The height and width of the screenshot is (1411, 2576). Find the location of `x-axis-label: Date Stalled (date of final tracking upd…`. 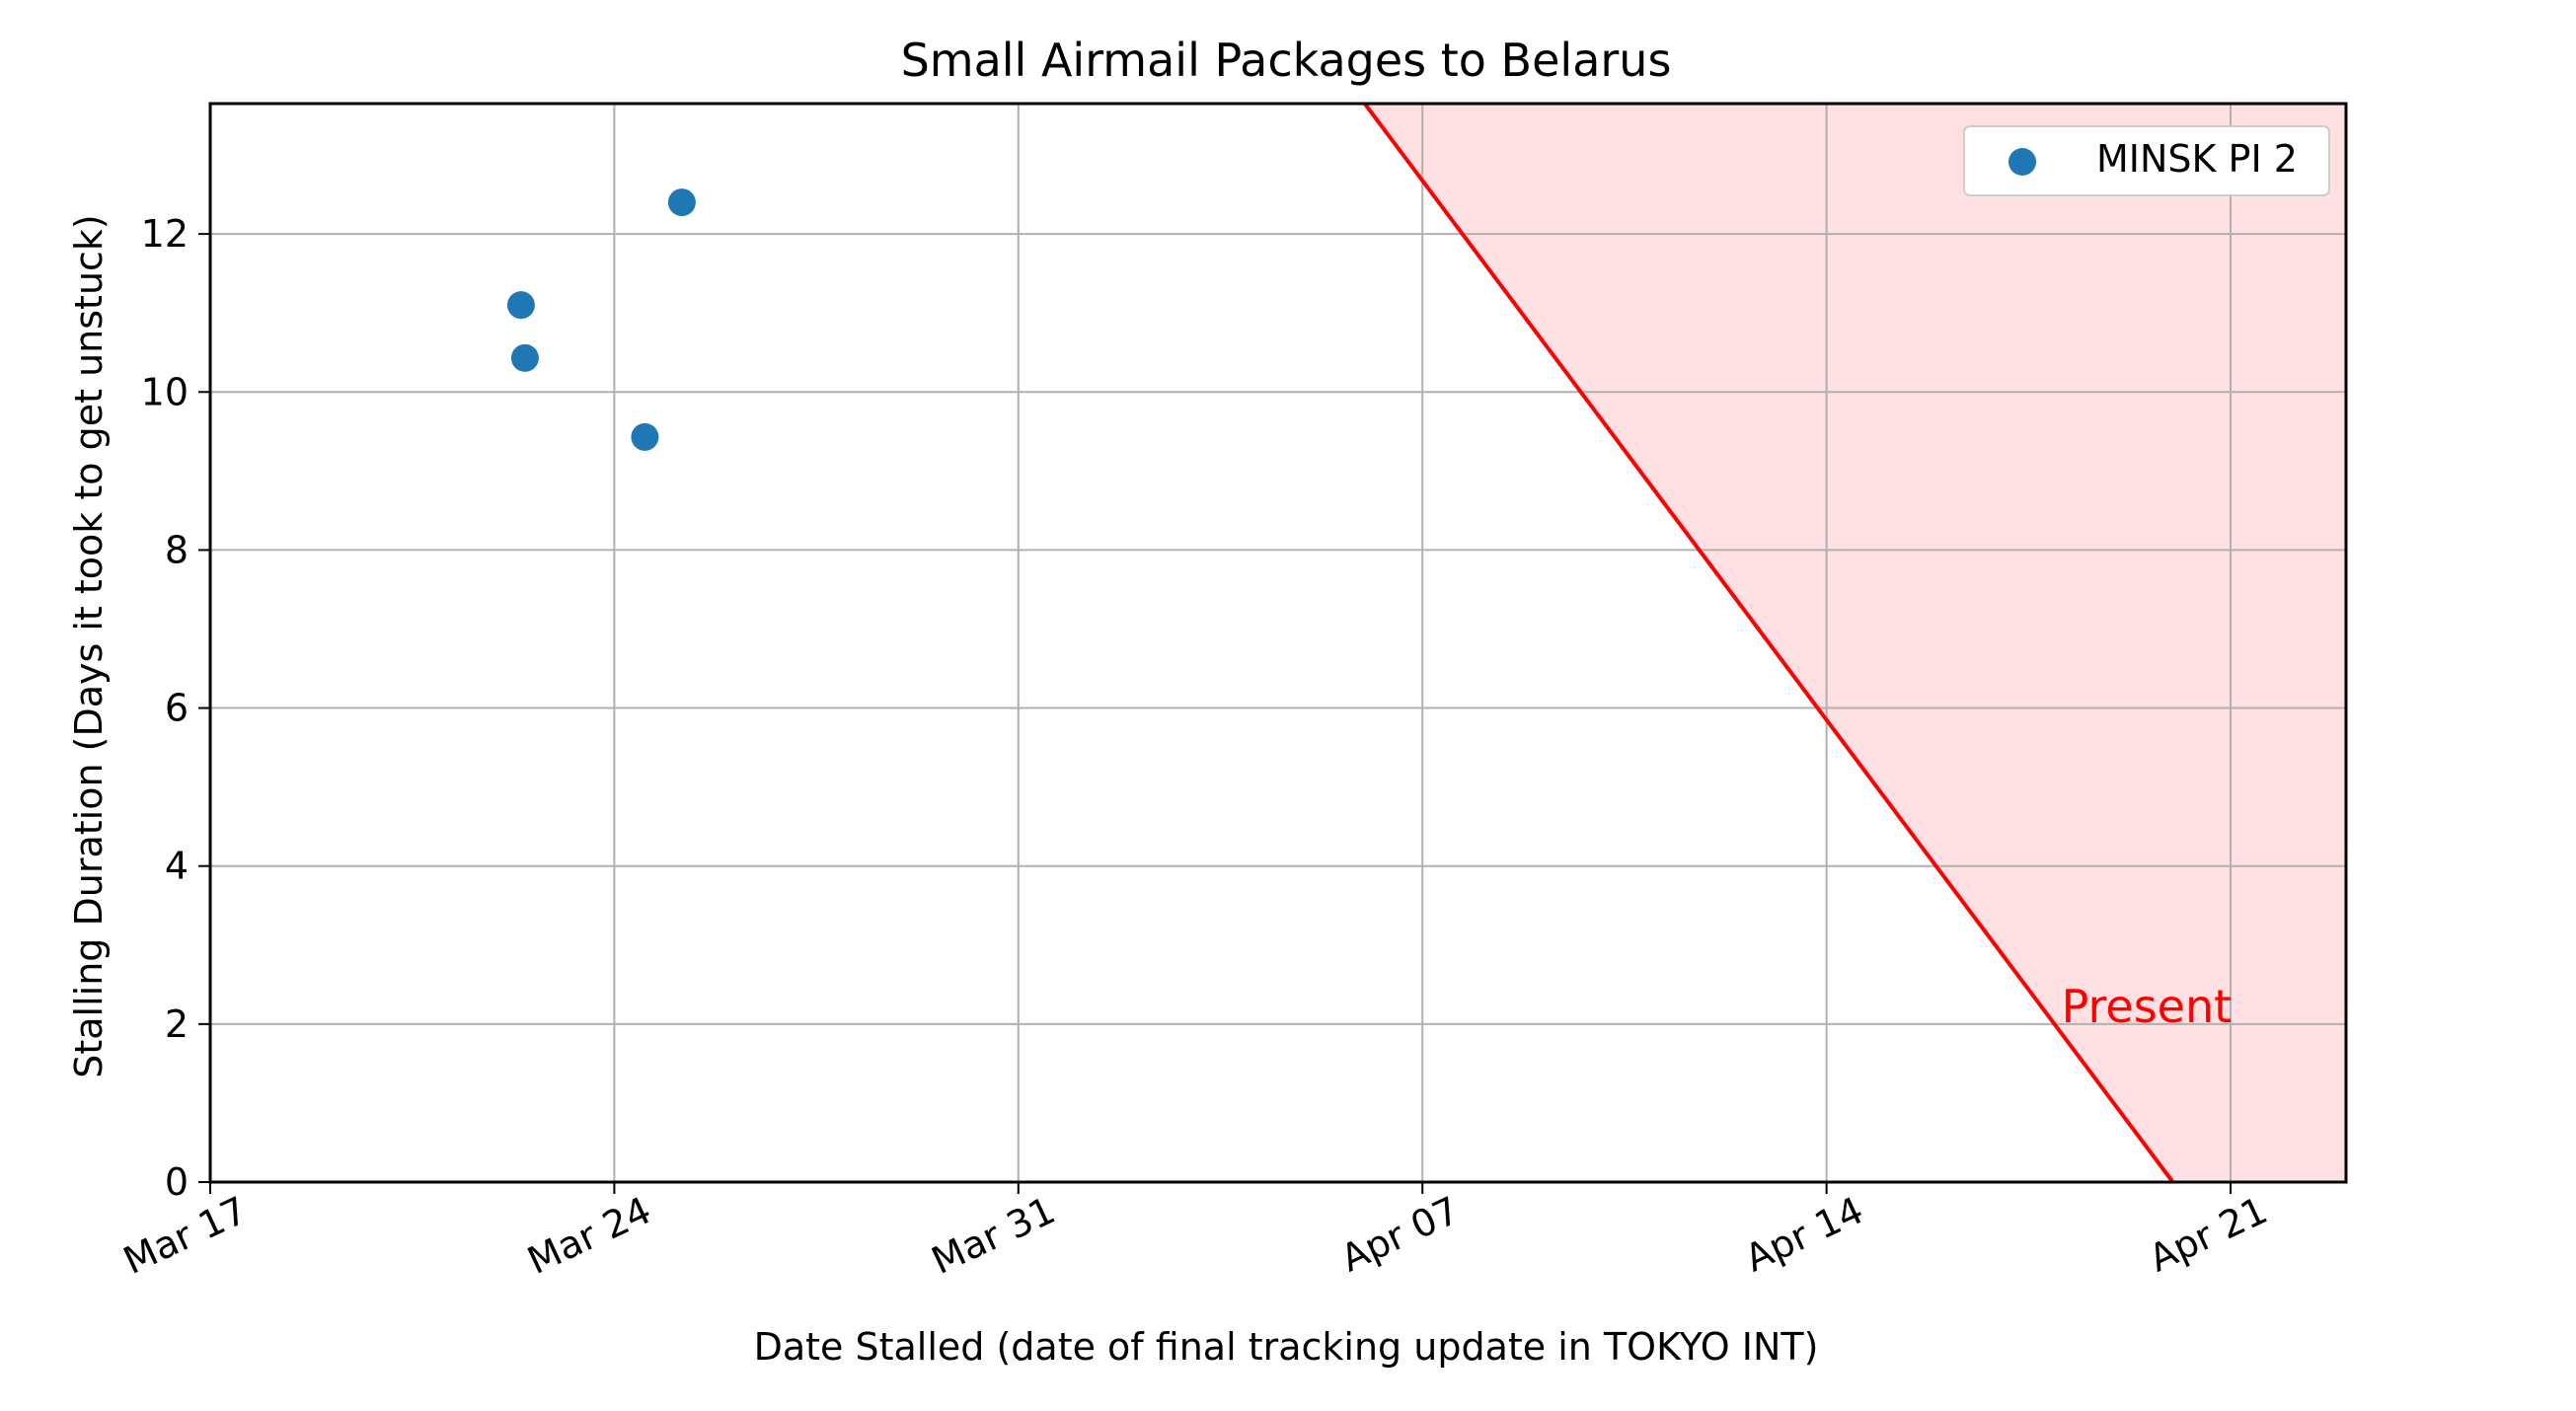

x-axis-label: Date Stalled (date of final tracking upd… is located at coordinates (1286, 1347).